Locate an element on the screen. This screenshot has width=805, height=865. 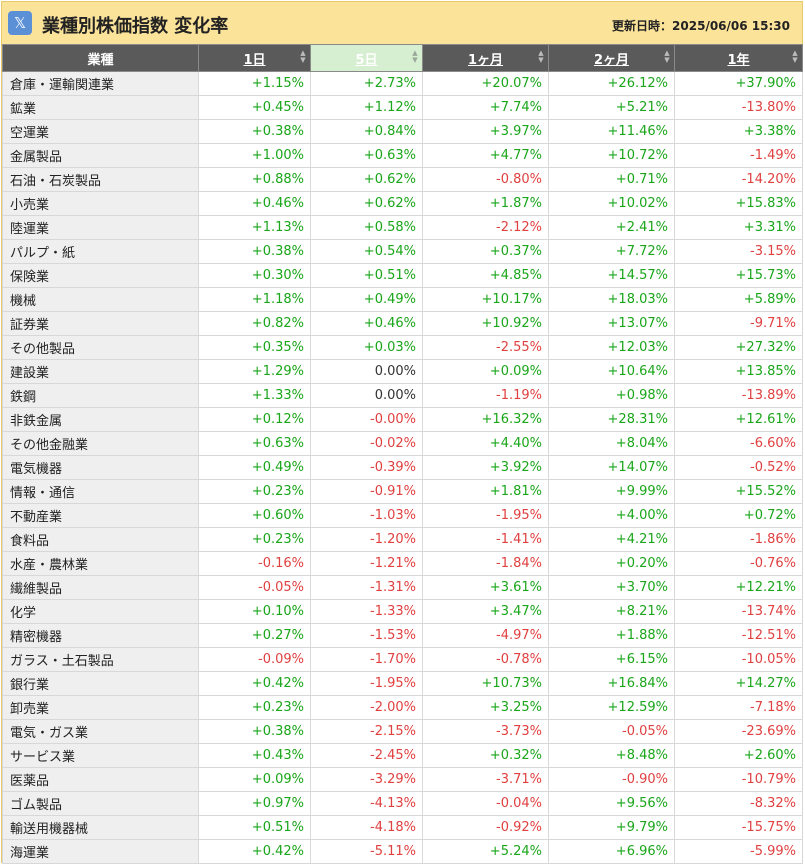
table-row: 非鉄金属 +0.12% -0.00% +16.32% +28.31% +12.61% is located at coordinates (402, 419).